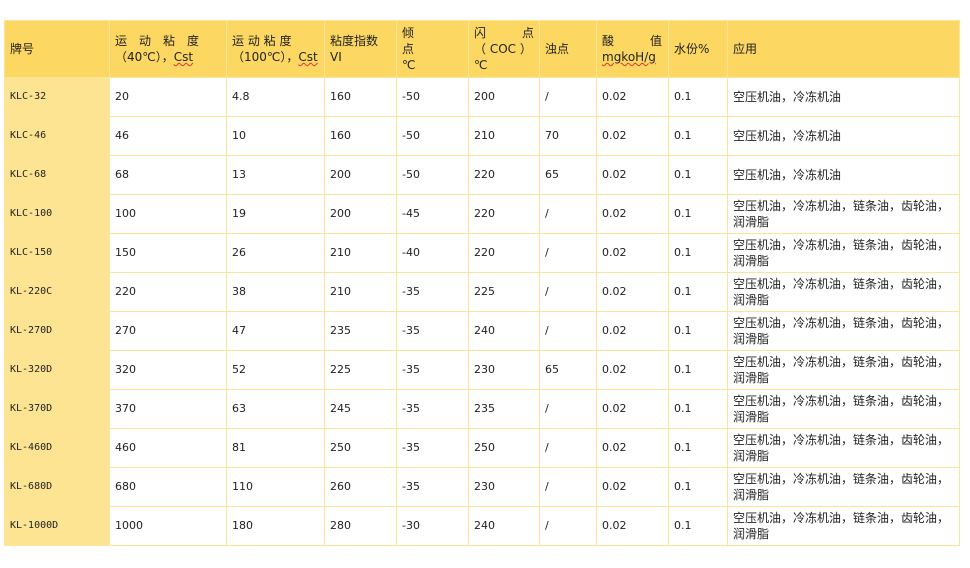 This screenshot has width=970, height=568. I want to click on cell-flash-point: 210, so click(504, 136).